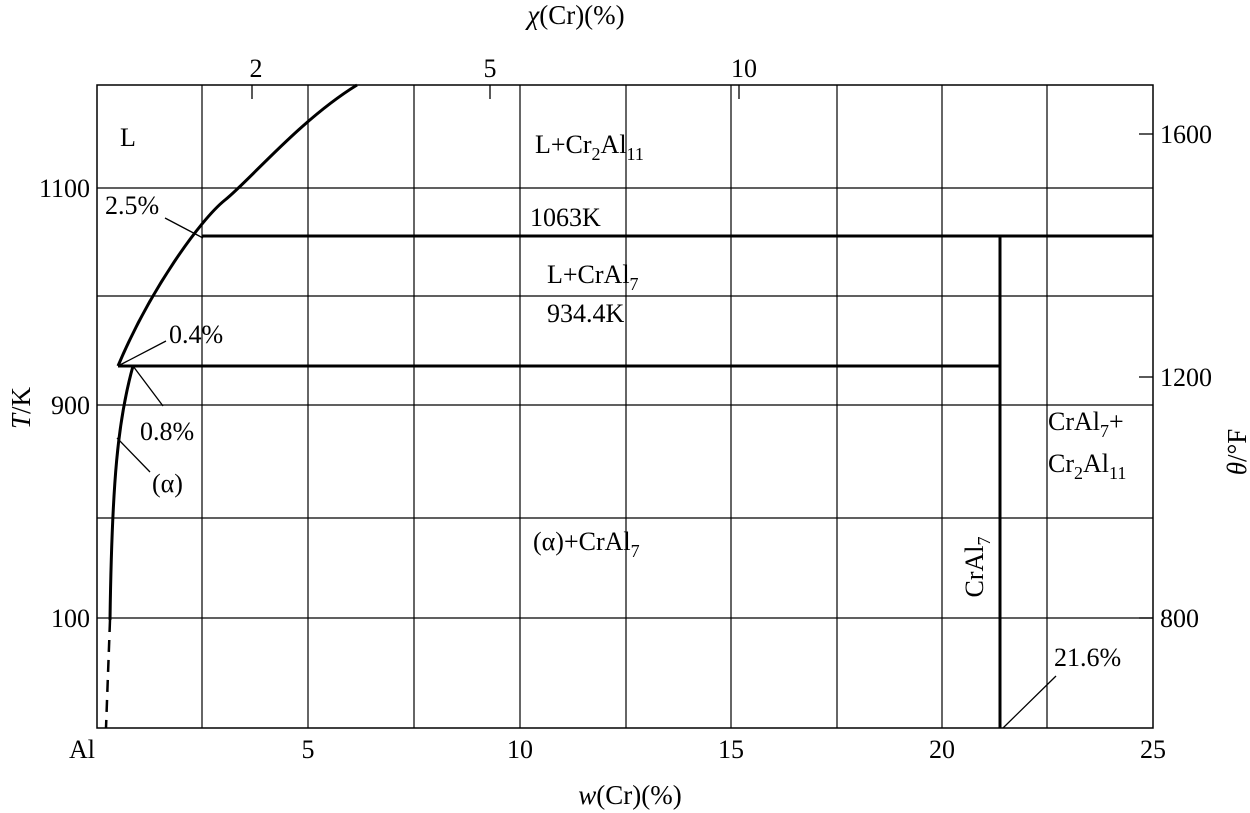  I want to click on comp-label-0-8: 0.8%, so click(167, 431).